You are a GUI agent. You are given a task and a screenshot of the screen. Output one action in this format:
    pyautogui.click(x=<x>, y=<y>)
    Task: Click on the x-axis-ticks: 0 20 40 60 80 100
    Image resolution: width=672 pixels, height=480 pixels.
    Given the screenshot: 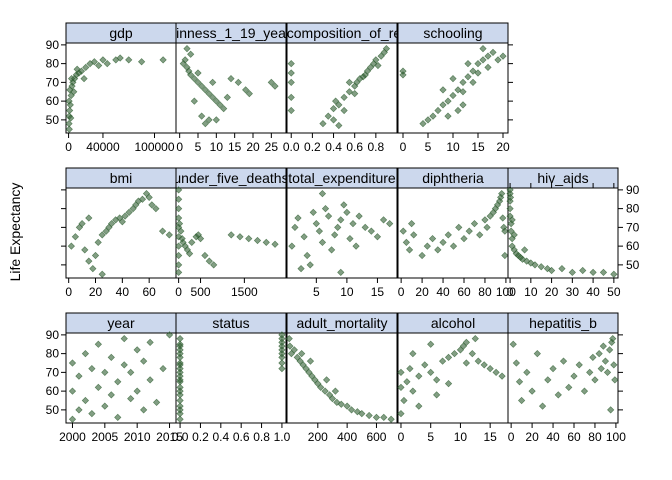 What is the action you would take?
    pyautogui.click(x=457, y=288)
    